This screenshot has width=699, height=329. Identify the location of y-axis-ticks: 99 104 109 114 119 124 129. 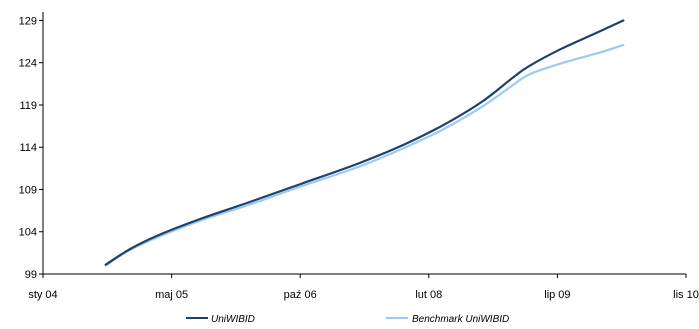
(31, 148).